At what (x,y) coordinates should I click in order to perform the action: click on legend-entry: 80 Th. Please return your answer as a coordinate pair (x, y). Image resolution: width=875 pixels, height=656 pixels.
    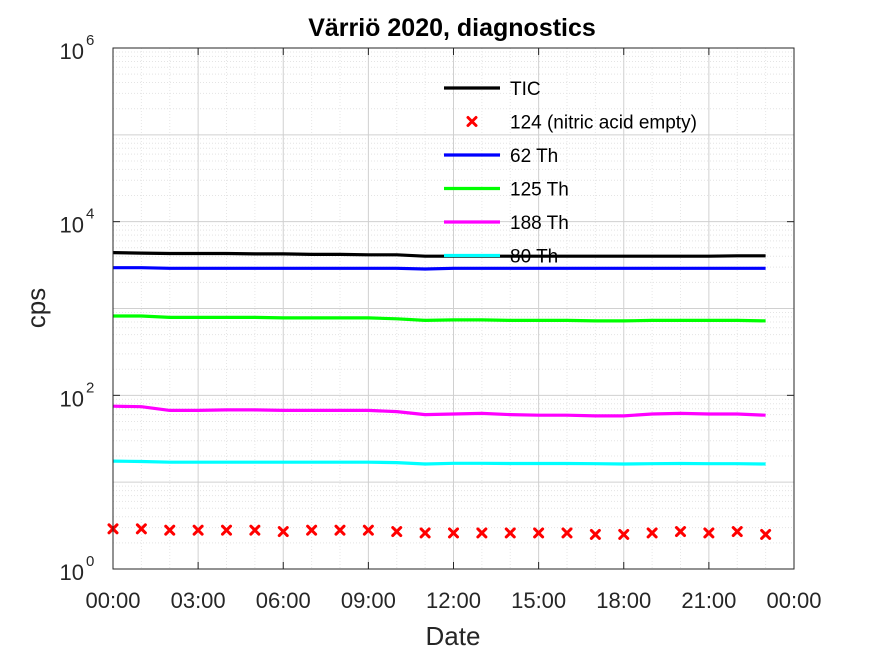
    Looking at the image, I should click on (501, 257).